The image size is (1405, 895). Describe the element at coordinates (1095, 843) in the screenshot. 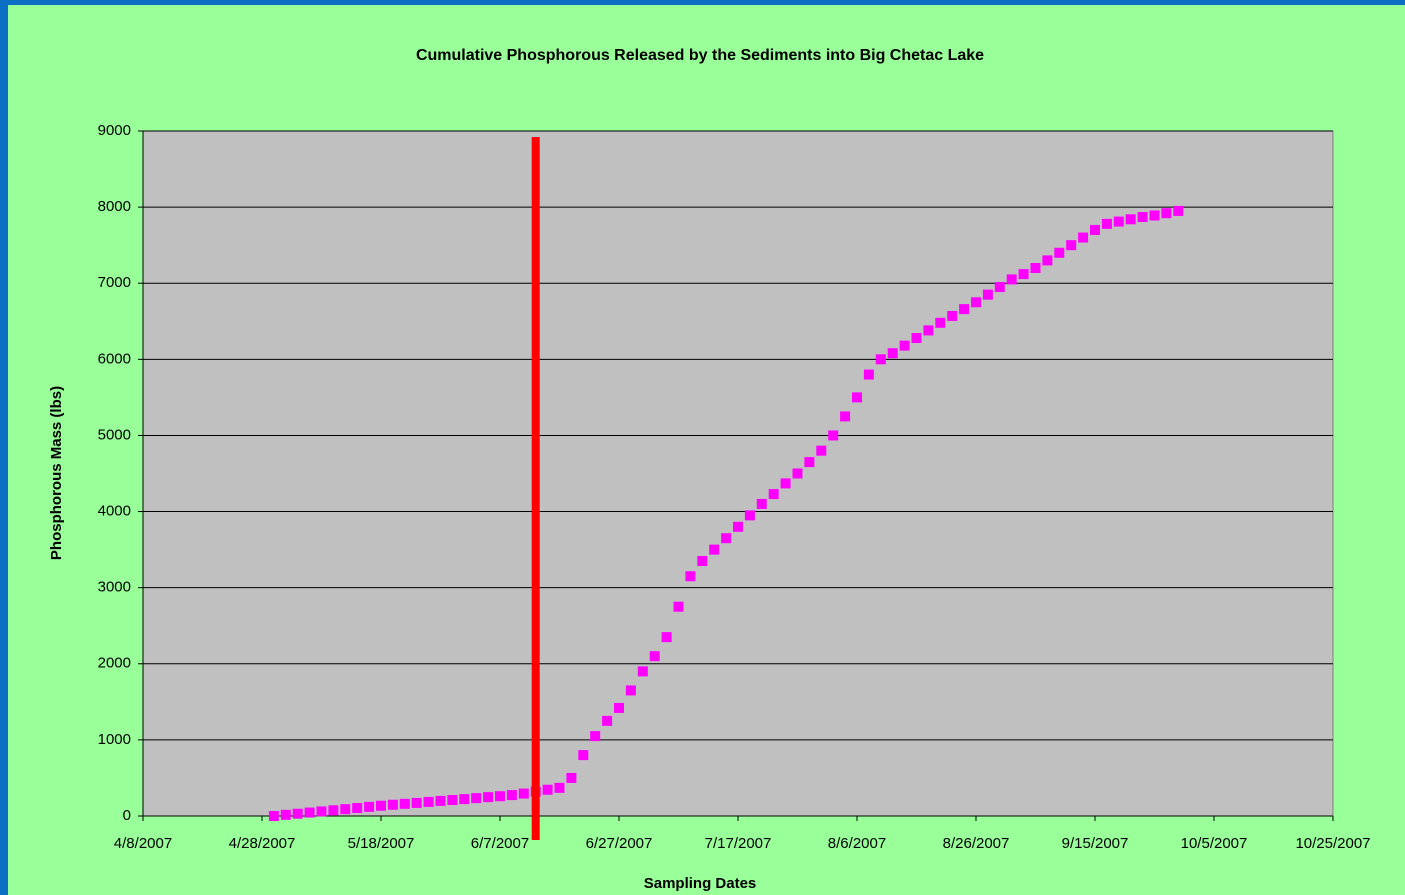

I see `x-tick-label: 9/15/2007` at that location.